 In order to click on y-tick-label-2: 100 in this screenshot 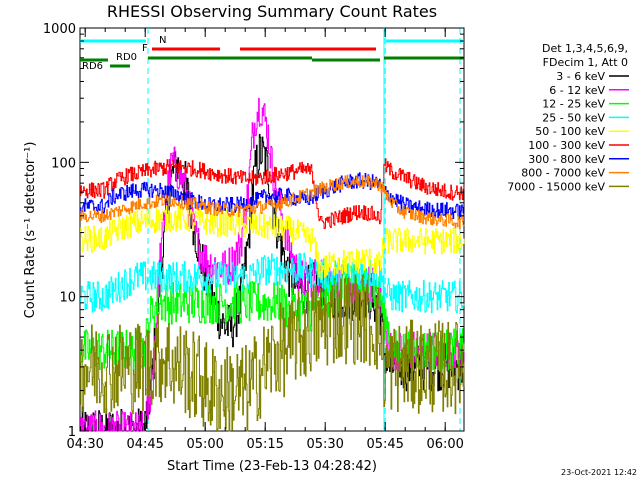, I will do `click(63, 163)`.